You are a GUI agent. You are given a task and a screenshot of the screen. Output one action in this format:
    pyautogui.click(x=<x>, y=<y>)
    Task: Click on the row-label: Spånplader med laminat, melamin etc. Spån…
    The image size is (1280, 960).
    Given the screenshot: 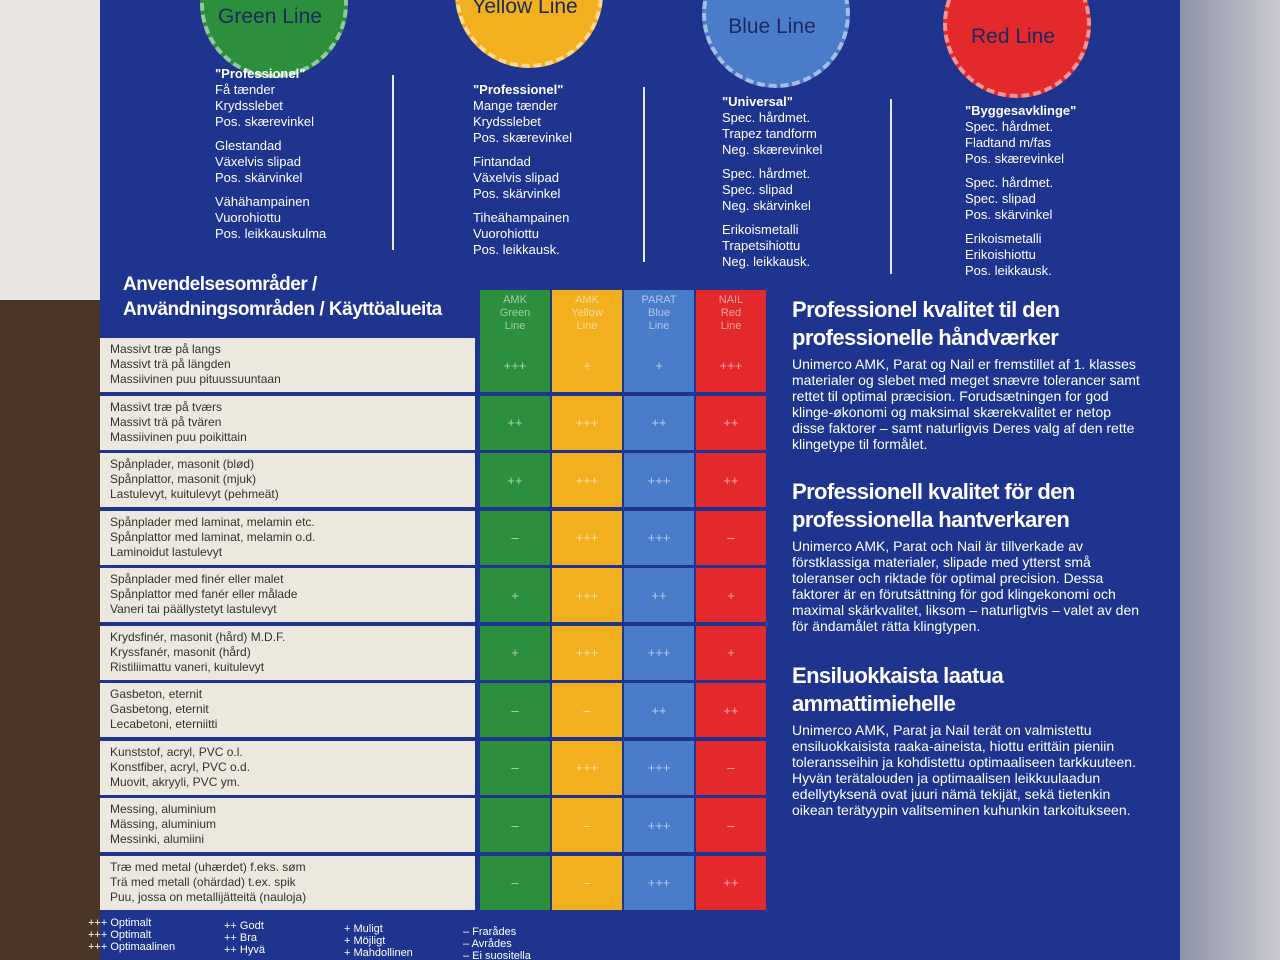 What is the action you would take?
    pyautogui.click(x=287, y=539)
    